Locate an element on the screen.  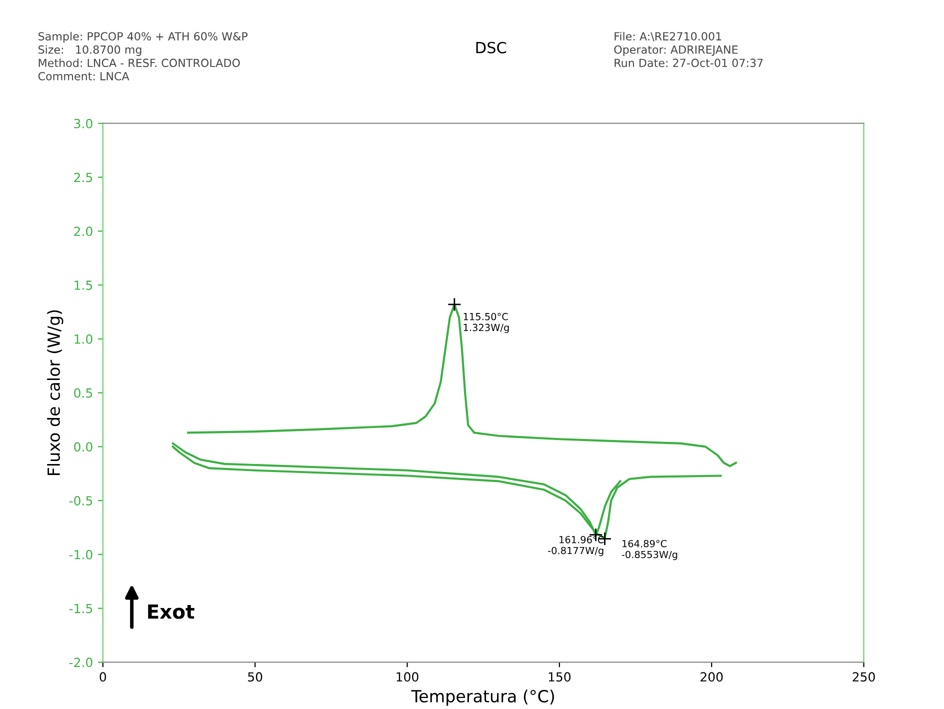
y-tick-label: -2.0 is located at coordinates (80, 663).